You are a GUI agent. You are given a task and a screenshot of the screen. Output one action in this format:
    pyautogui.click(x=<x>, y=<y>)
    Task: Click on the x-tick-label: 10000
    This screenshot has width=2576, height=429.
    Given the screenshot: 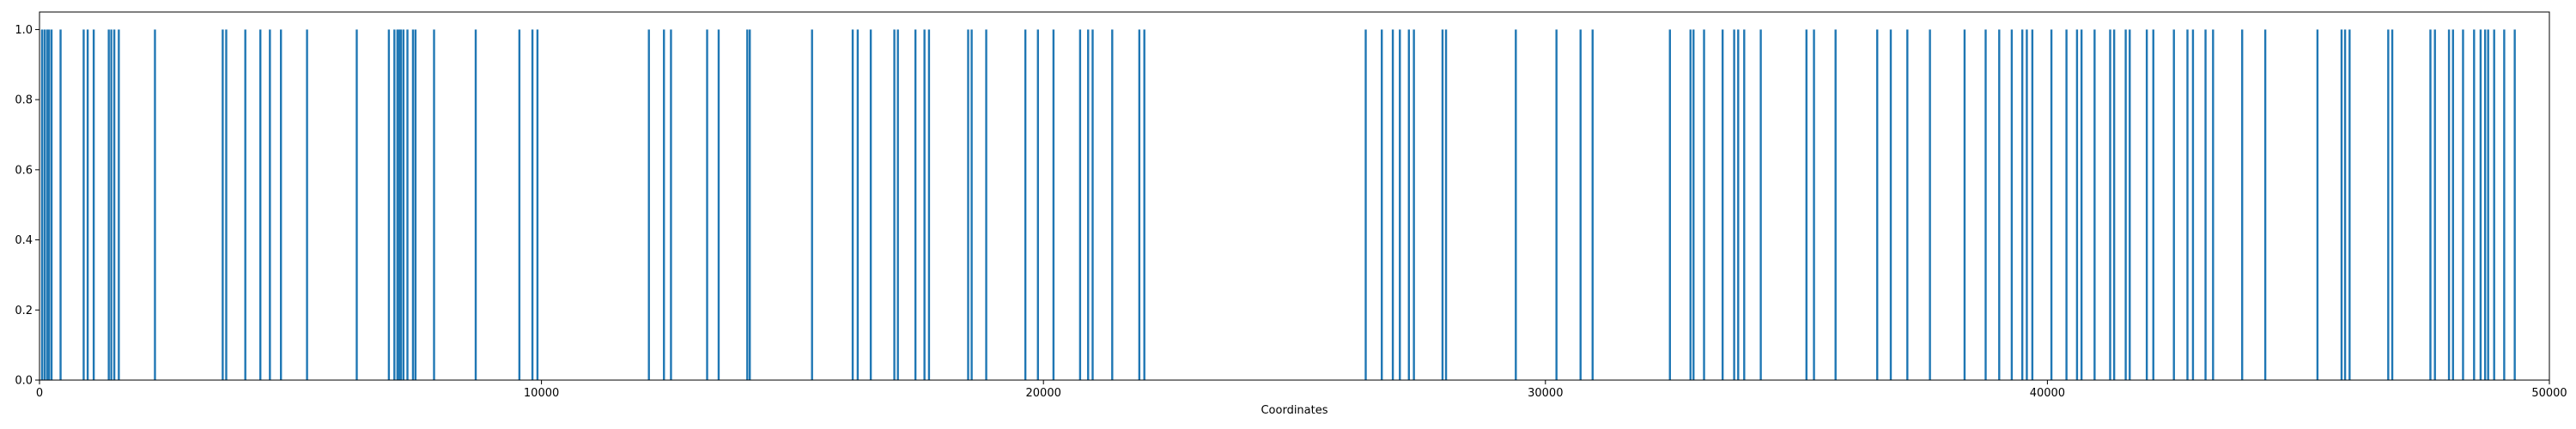 What is the action you would take?
    pyautogui.click(x=541, y=393)
    